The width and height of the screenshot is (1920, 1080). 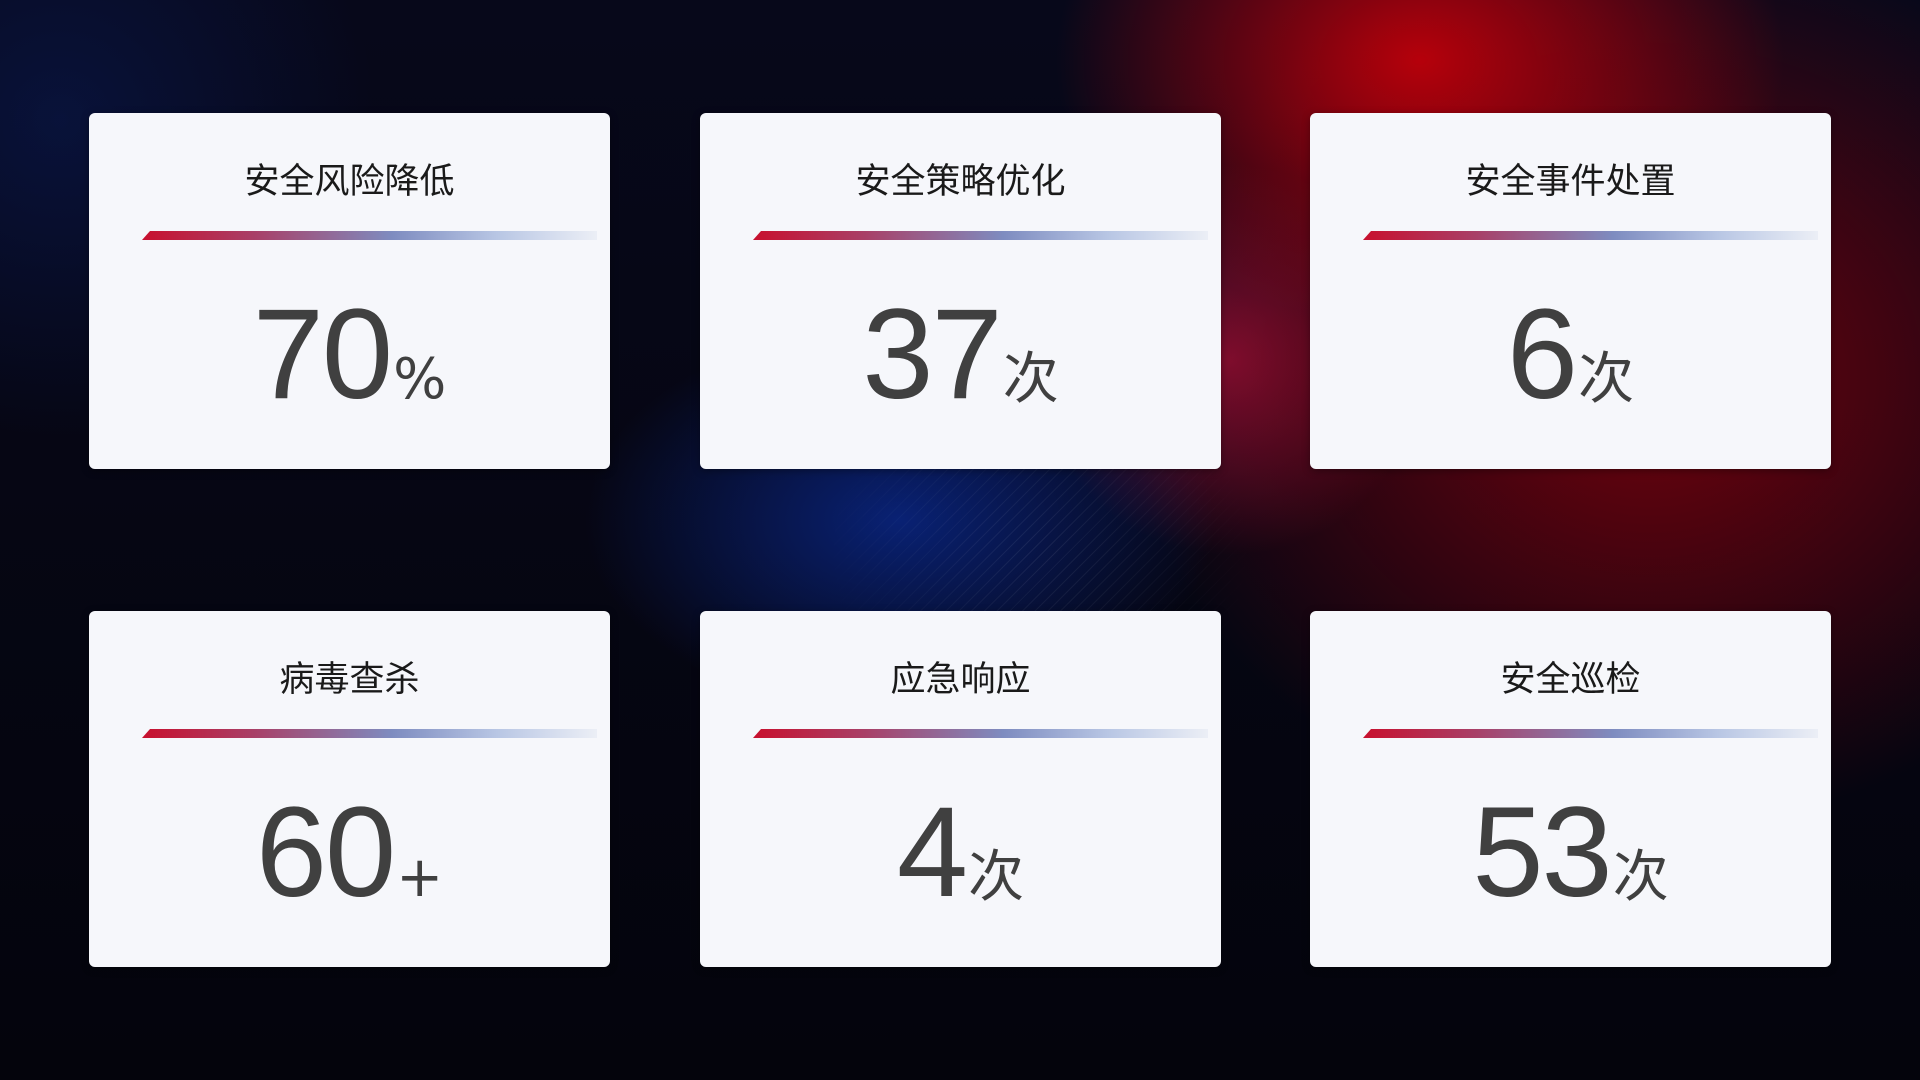 I want to click on value-number: 6, so click(x=1542, y=354).